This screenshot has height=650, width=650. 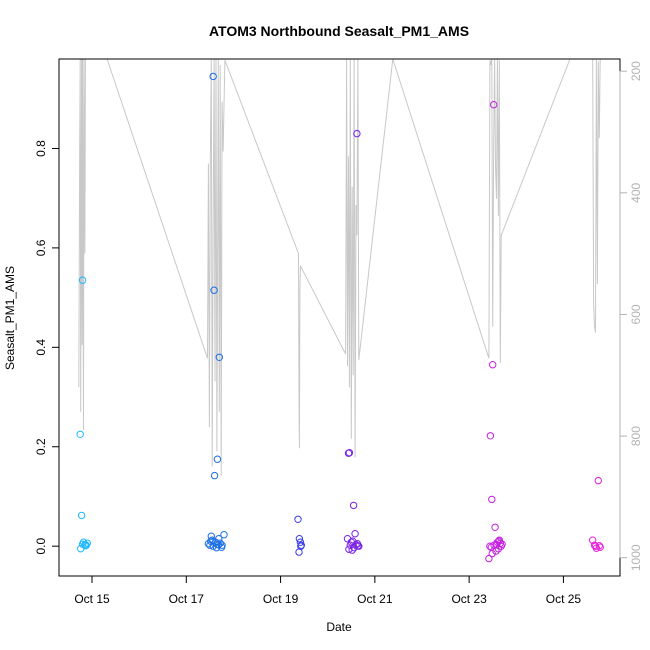 I want to click on secondary-tick-label: 1000, so click(x=636, y=557).